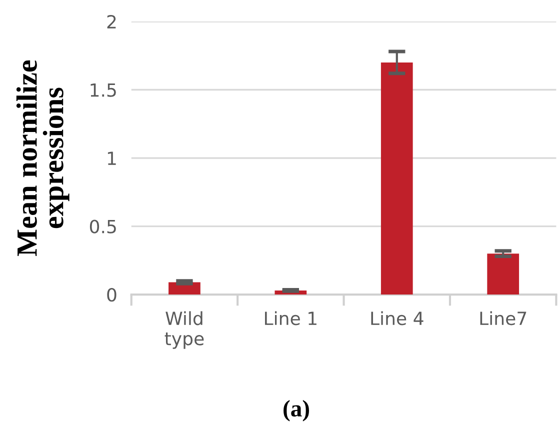 This screenshot has height=430, width=559. What do you see at coordinates (397, 318) in the screenshot?
I see `x-tick-label: Line 4` at bounding box center [397, 318].